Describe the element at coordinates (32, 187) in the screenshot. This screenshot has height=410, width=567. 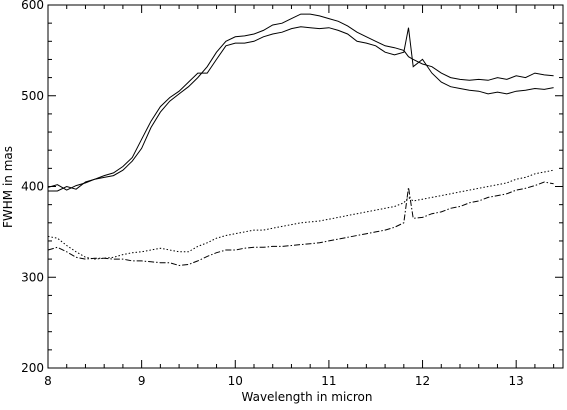
I see `y-tick-label: 400` at that location.